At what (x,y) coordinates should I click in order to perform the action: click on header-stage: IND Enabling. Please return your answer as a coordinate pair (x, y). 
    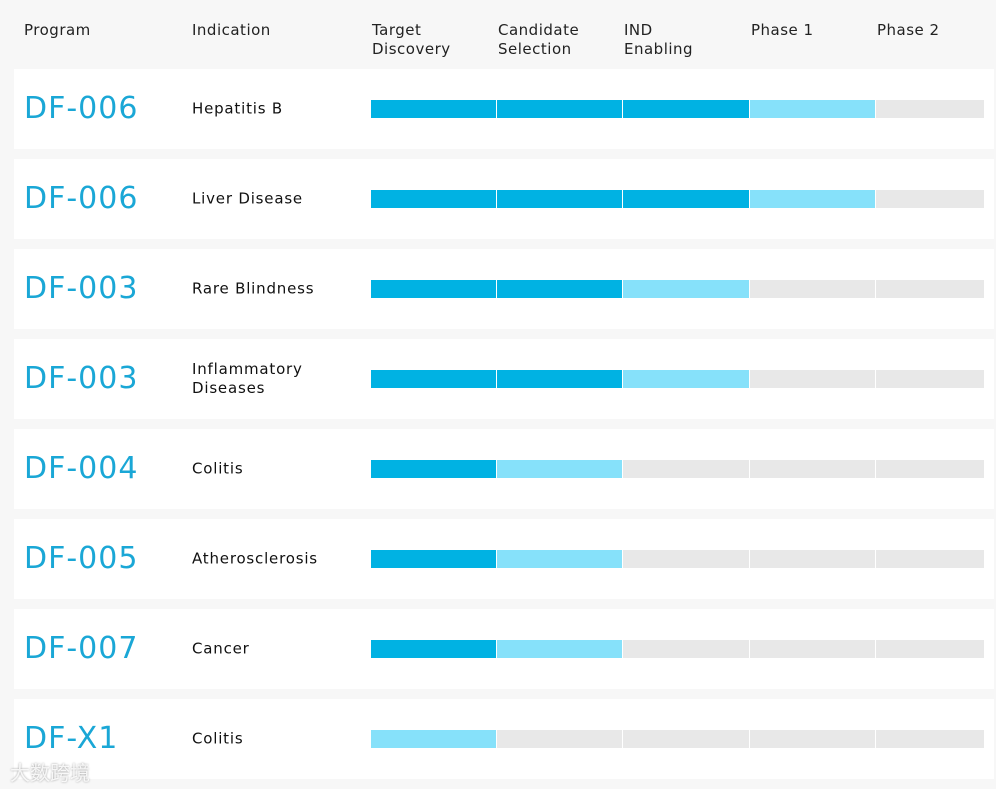
    Looking at the image, I should click on (658, 40).